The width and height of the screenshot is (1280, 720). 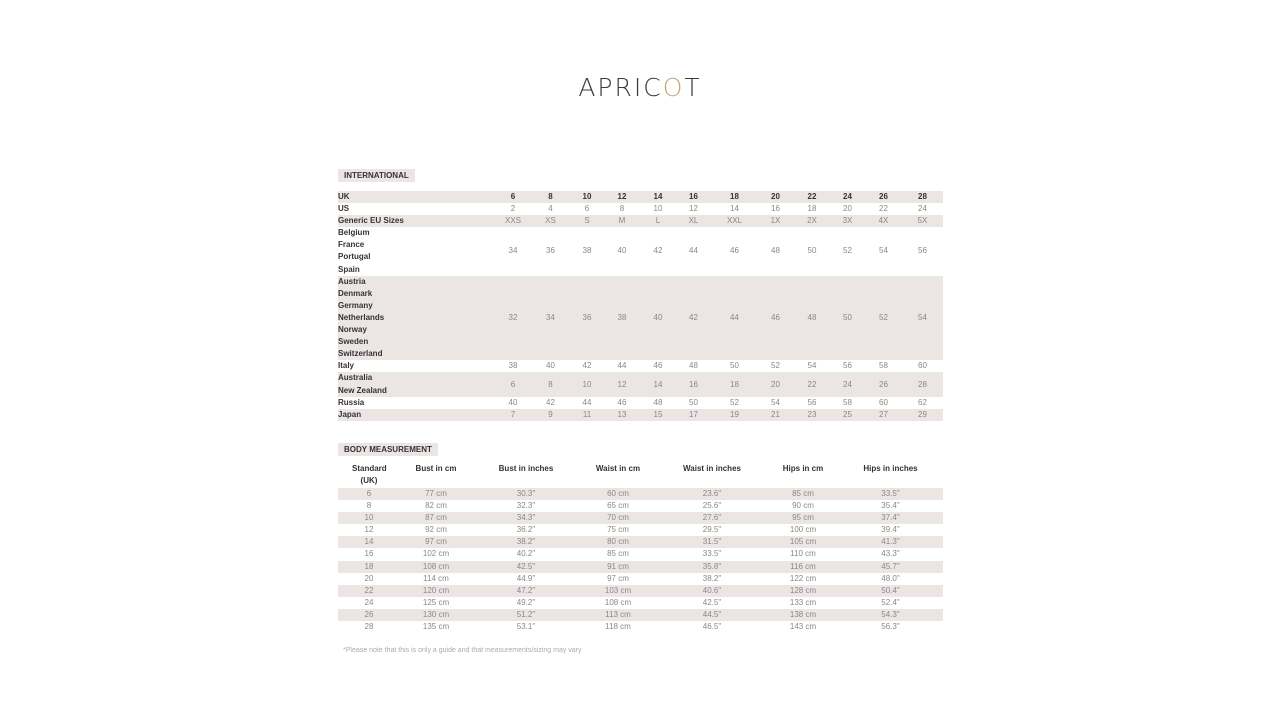 I want to click on measurement-cell: 114 cm, so click(x=436, y=578).